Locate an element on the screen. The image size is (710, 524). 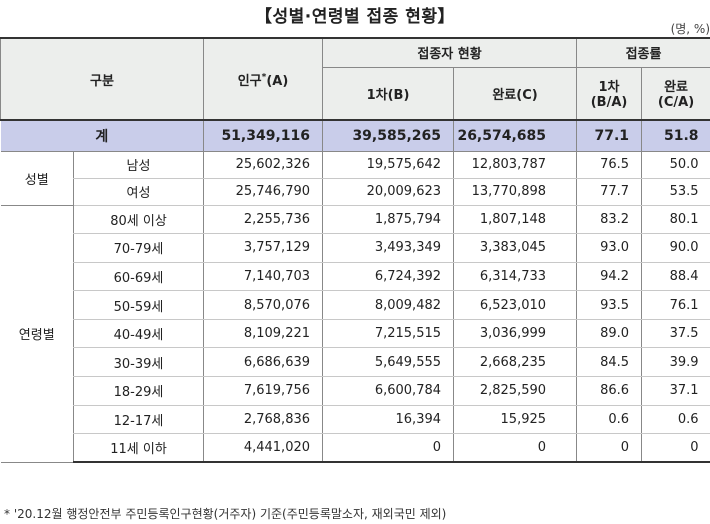
row-rate-complete: 76.1 is located at coordinates (675, 305).